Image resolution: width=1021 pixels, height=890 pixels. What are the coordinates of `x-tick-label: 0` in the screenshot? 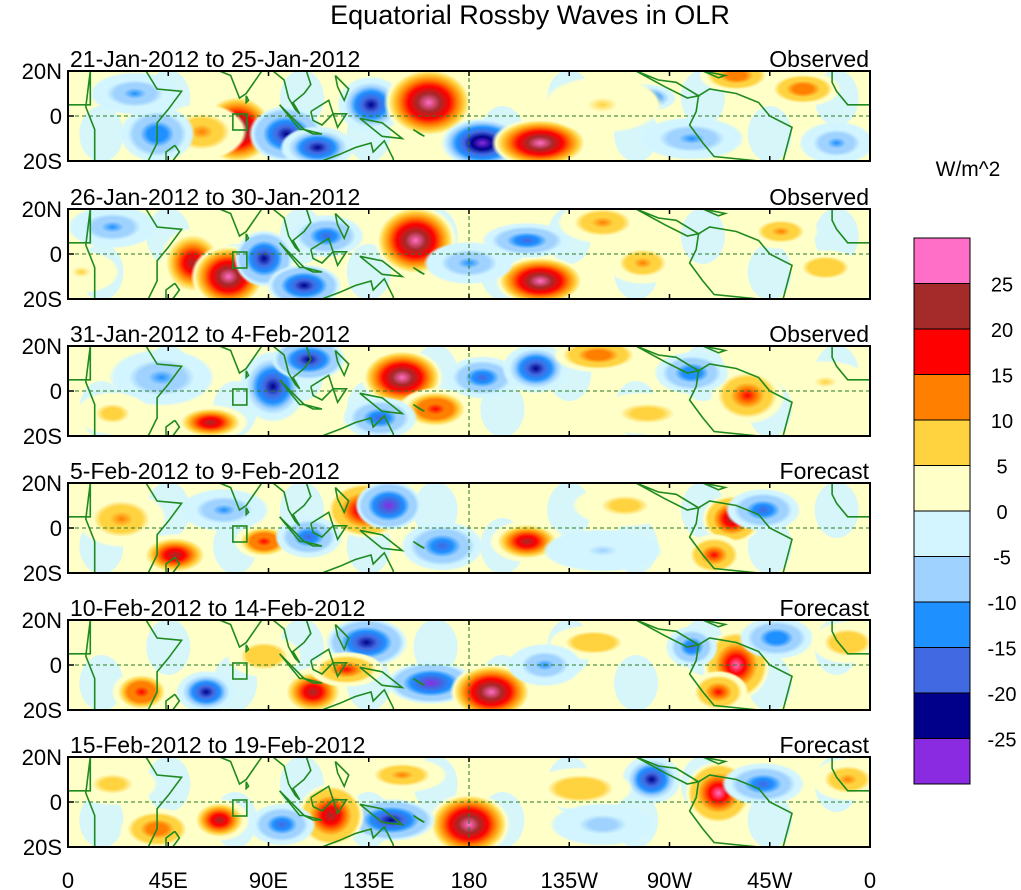 It's located at (870, 879).